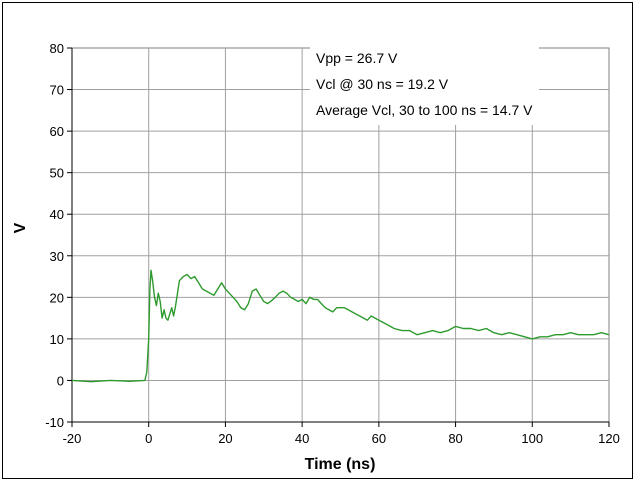 Image resolution: width=637 pixels, height=483 pixels. Describe the element at coordinates (72, 438) in the screenshot. I see `x-tick-label: -20` at that location.